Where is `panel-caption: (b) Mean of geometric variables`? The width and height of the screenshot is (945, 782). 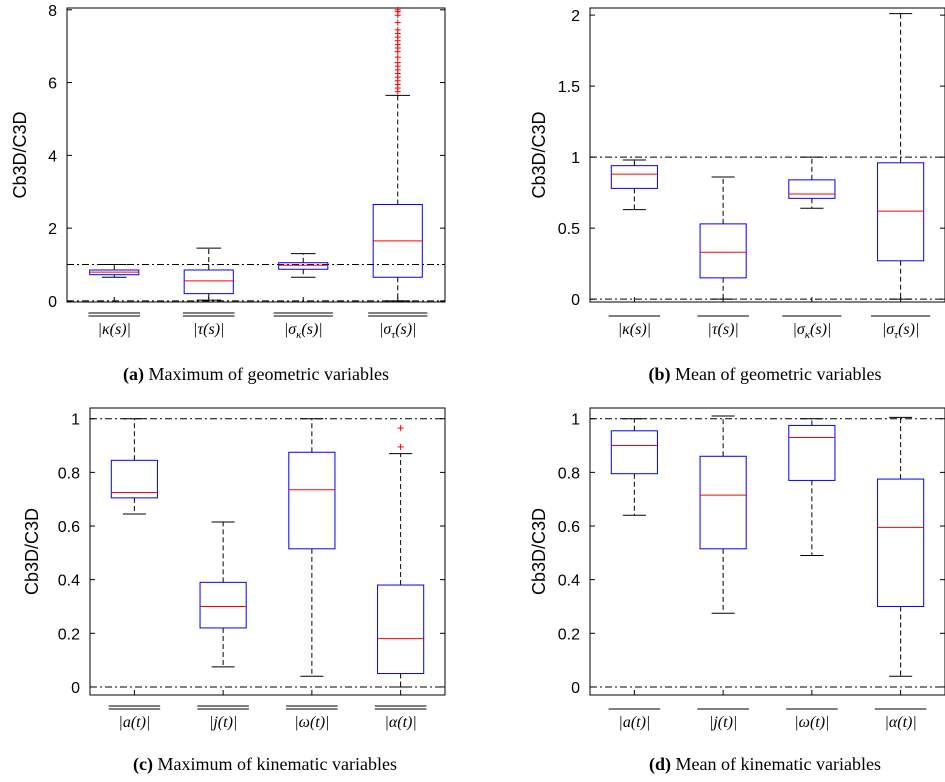
panel-caption: (b) Mean of geometric variables is located at coordinates (765, 374).